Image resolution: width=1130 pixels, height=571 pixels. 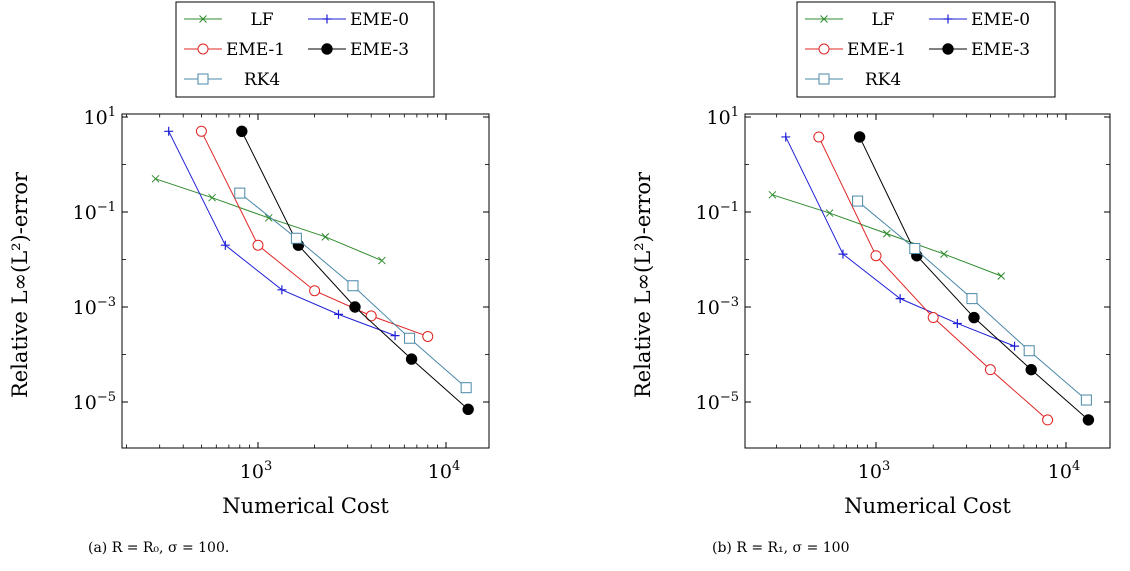 I want to click on series-rk4, so click(x=972, y=300).